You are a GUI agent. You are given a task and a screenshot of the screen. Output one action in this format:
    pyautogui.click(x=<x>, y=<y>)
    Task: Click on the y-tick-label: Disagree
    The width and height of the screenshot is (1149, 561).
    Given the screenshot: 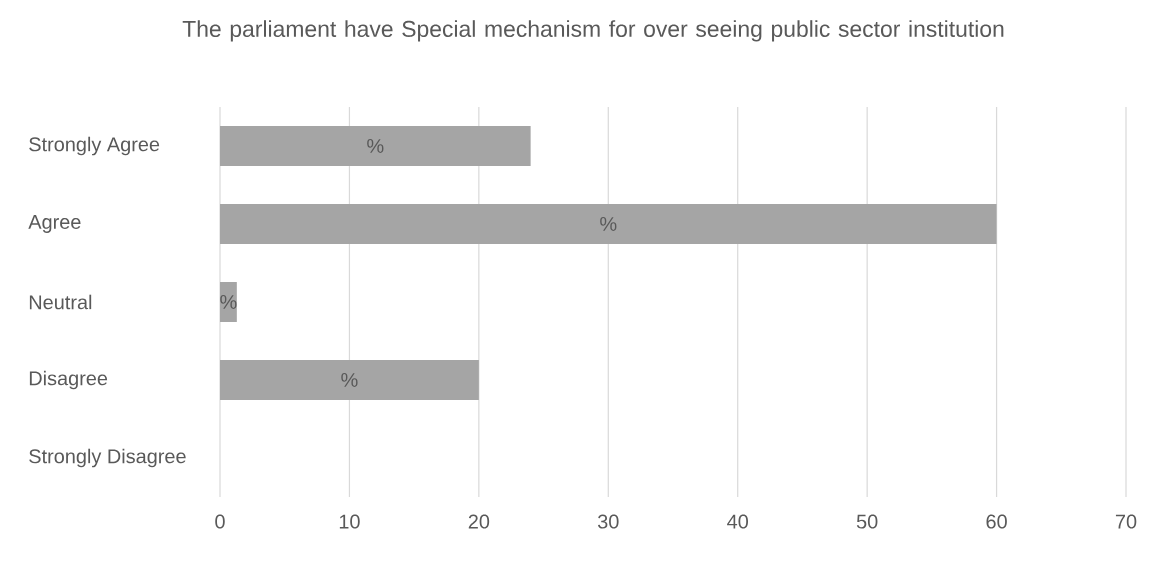 What is the action you would take?
    pyautogui.click(x=68, y=380)
    